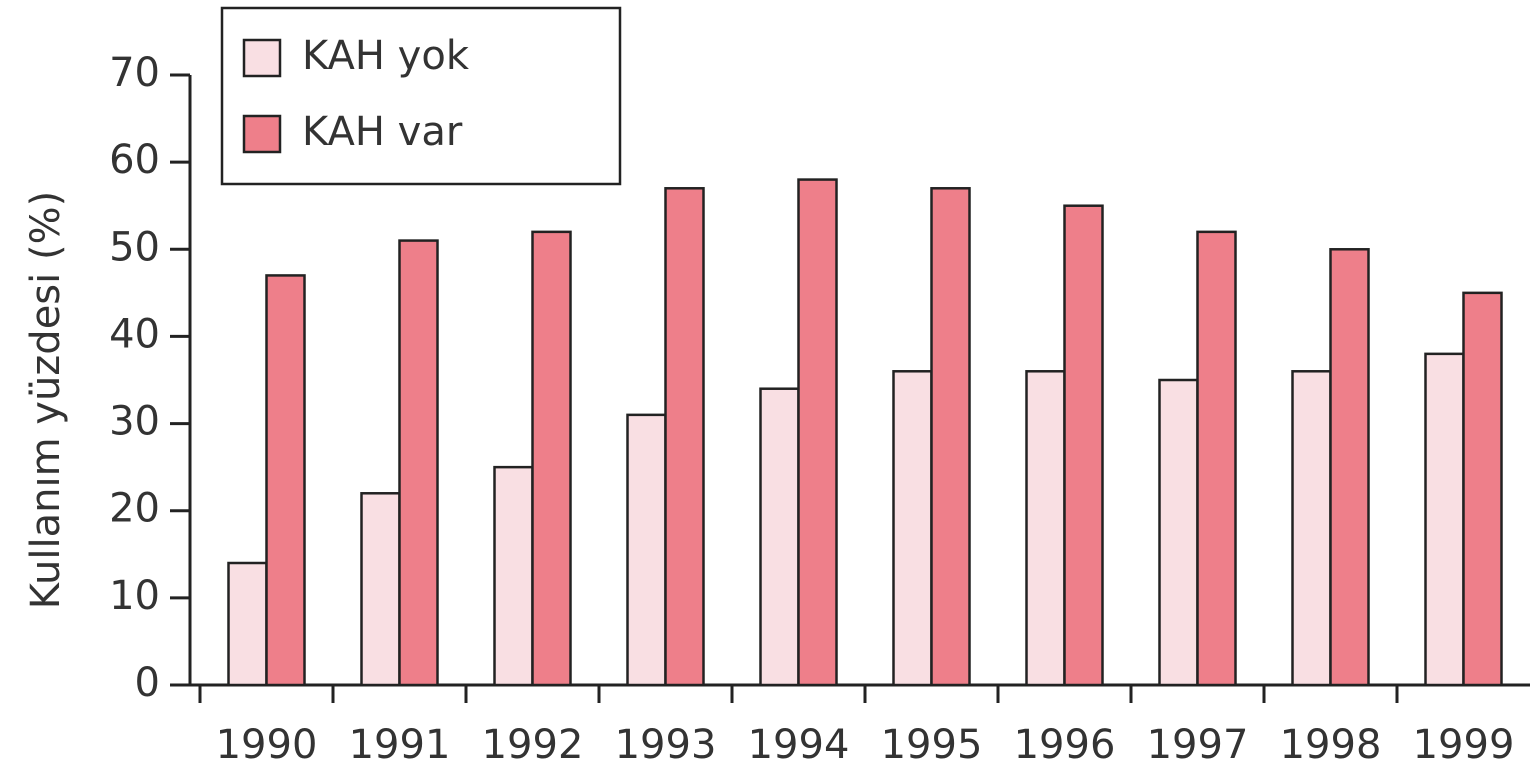  I want to click on y-tick-label: 30, so click(134, 422).